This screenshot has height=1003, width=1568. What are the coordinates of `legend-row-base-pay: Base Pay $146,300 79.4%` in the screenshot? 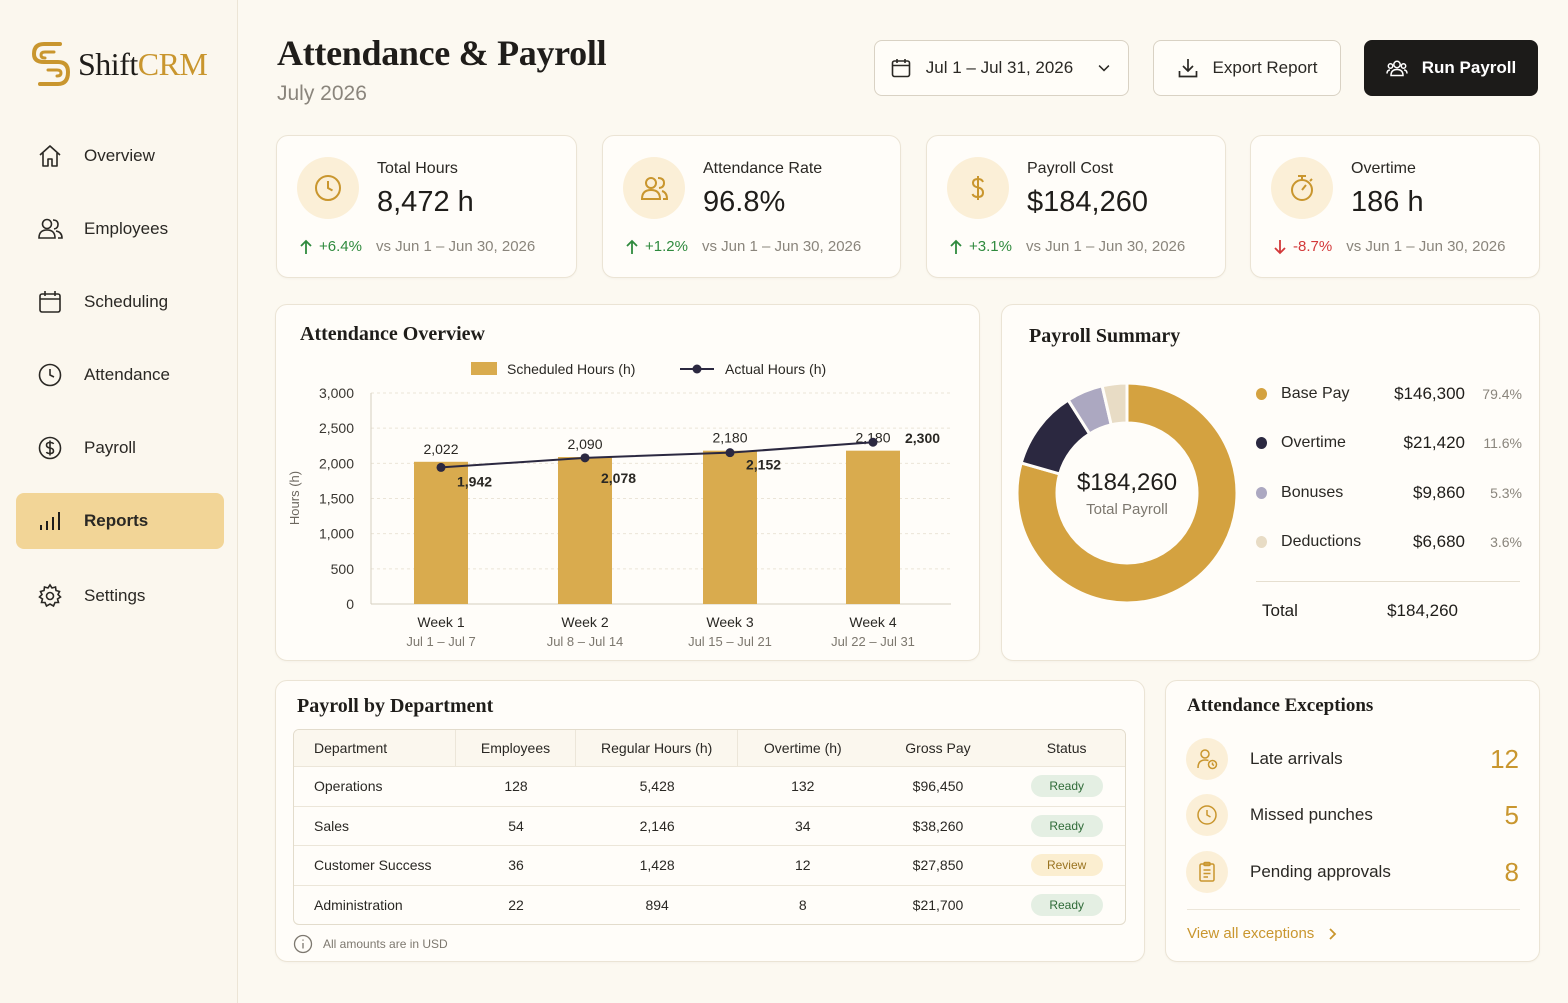 It's located at (1389, 394).